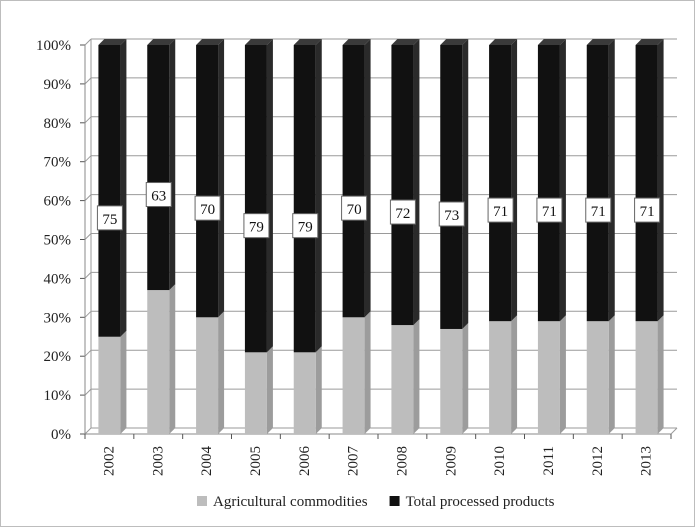 The width and height of the screenshot is (695, 531). Describe the element at coordinates (53, 46) in the screenshot. I see `y-tick-label: 100%` at that location.